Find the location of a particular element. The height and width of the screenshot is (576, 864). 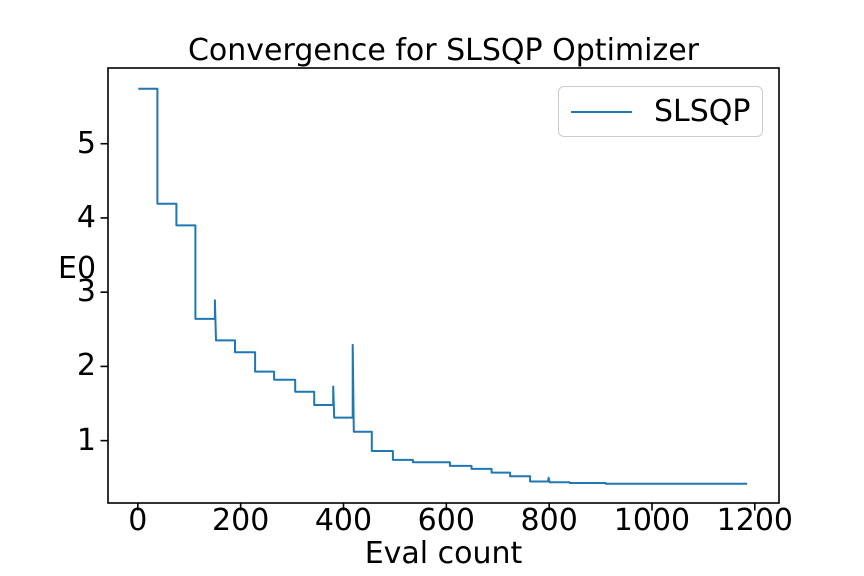

y-tick-label: 2 is located at coordinates (86, 366).